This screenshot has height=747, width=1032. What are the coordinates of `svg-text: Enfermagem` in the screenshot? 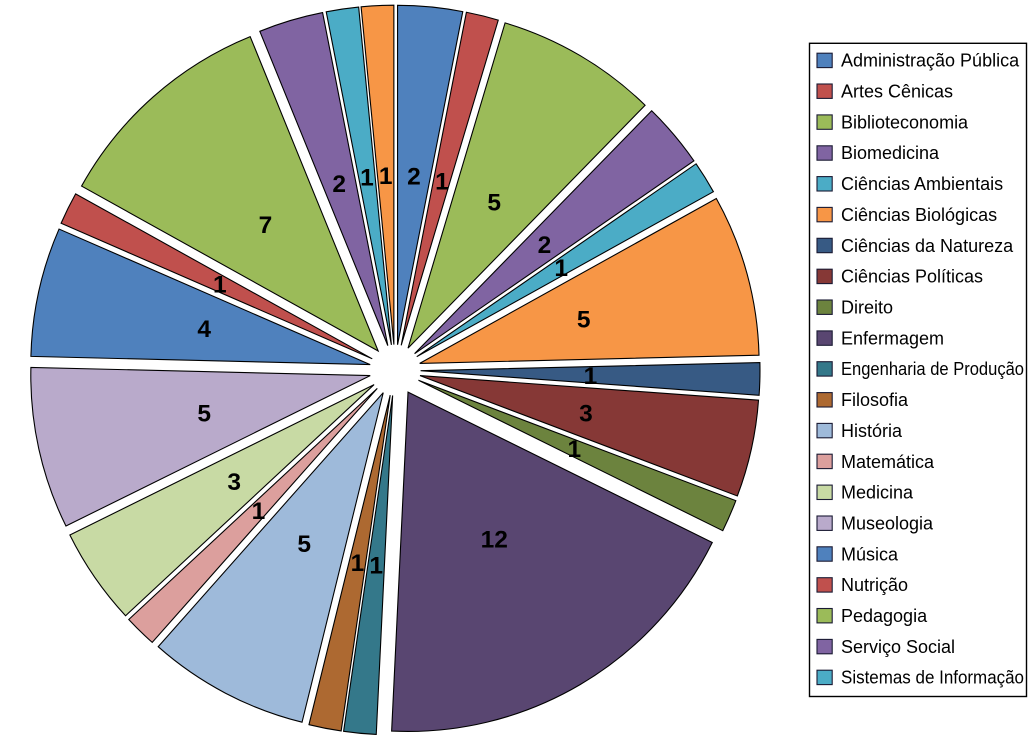 It's located at (892, 338).